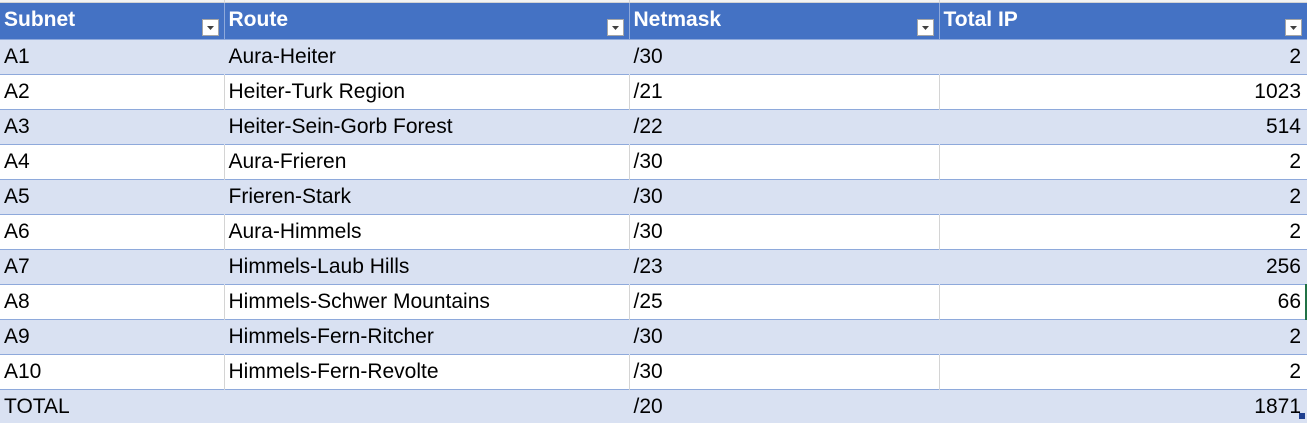 This screenshot has width=1307, height=423. What do you see at coordinates (1306, 302) in the screenshot?
I see `cell-selection-edge` at bounding box center [1306, 302].